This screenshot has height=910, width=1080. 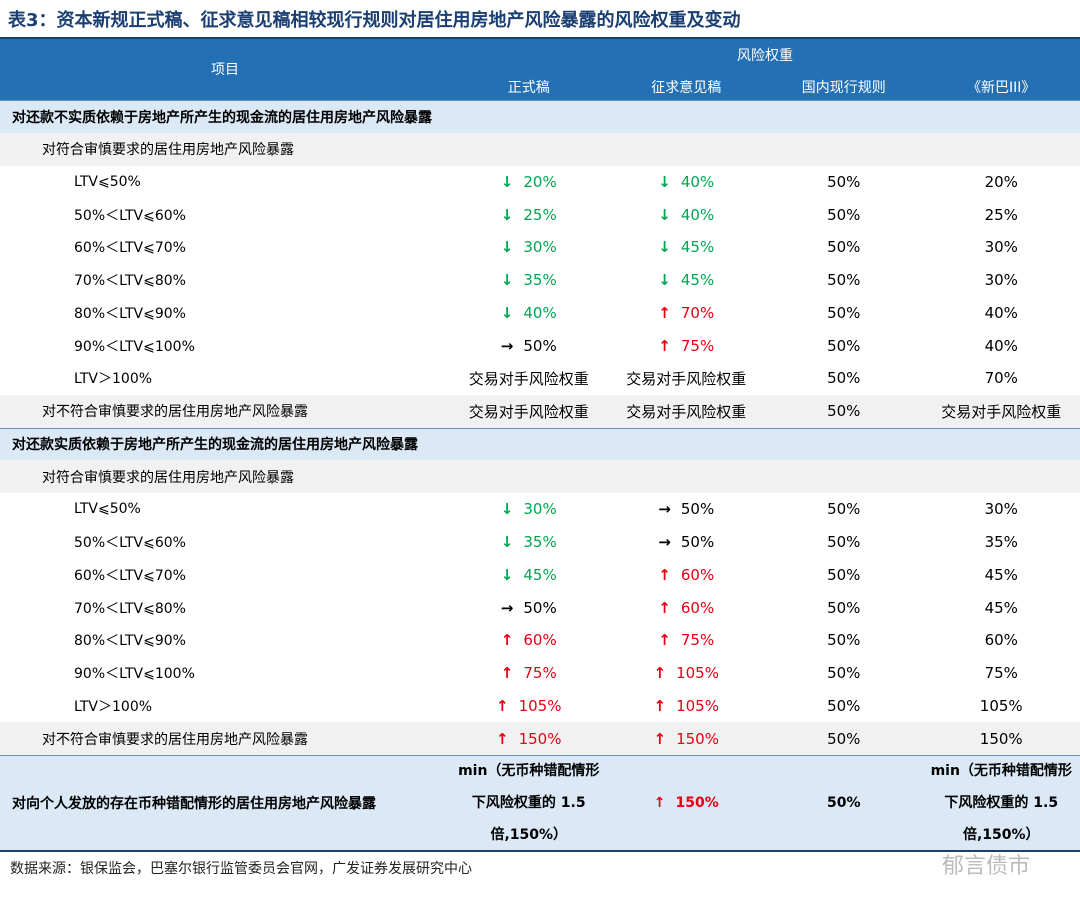 What do you see at coordinates (113, 379) in the screenshot?
I see `label-text: LTV＞100%` at bounding box center [113, 379].